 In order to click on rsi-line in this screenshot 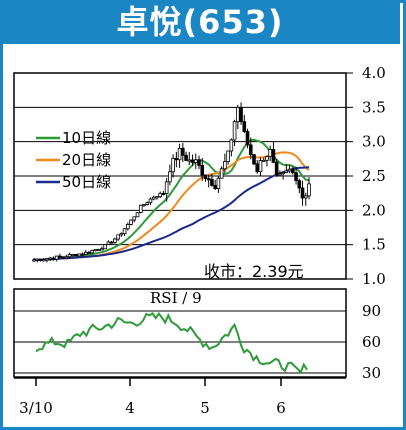, I will do `click(171, 343)`.